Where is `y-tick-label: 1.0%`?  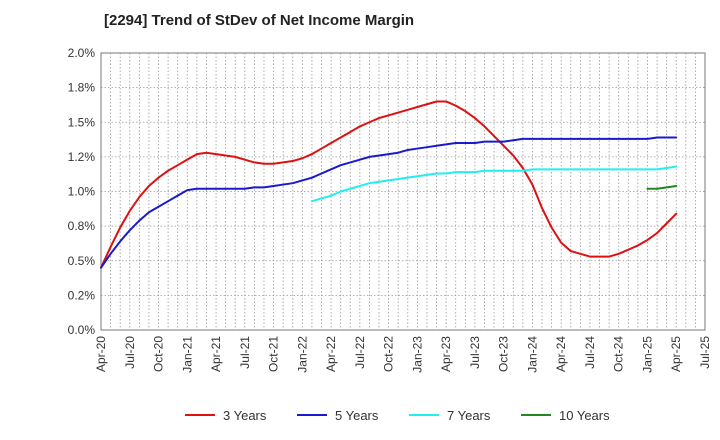
y-tick-label: 1.0% is located at coordinates (82, 192).